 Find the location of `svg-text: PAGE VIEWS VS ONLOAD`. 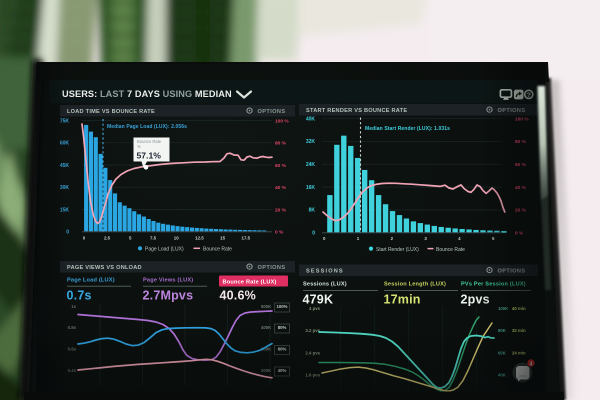

svg-text: PAGE VIEWS VS ONLOAD is located at coordinates (104, 268).